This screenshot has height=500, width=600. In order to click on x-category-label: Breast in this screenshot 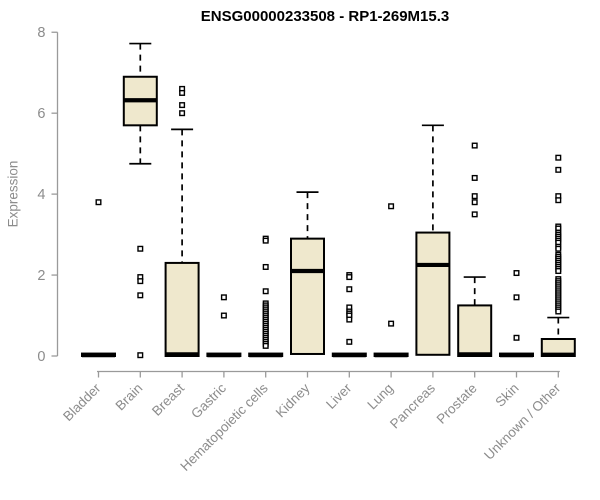, I will do `click(168, 399)`.